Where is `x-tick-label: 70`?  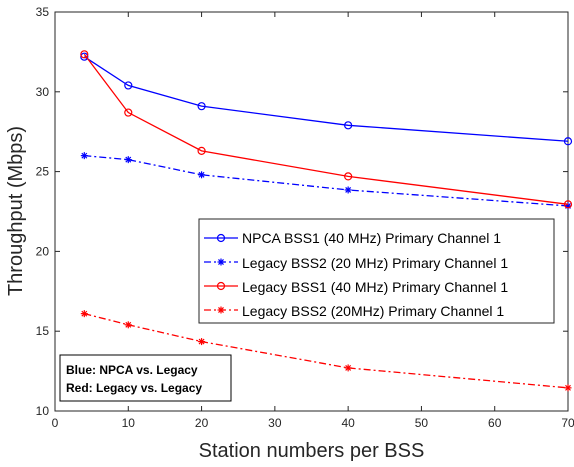 x-tick-label: 70 is located at coordinates (567, 423).